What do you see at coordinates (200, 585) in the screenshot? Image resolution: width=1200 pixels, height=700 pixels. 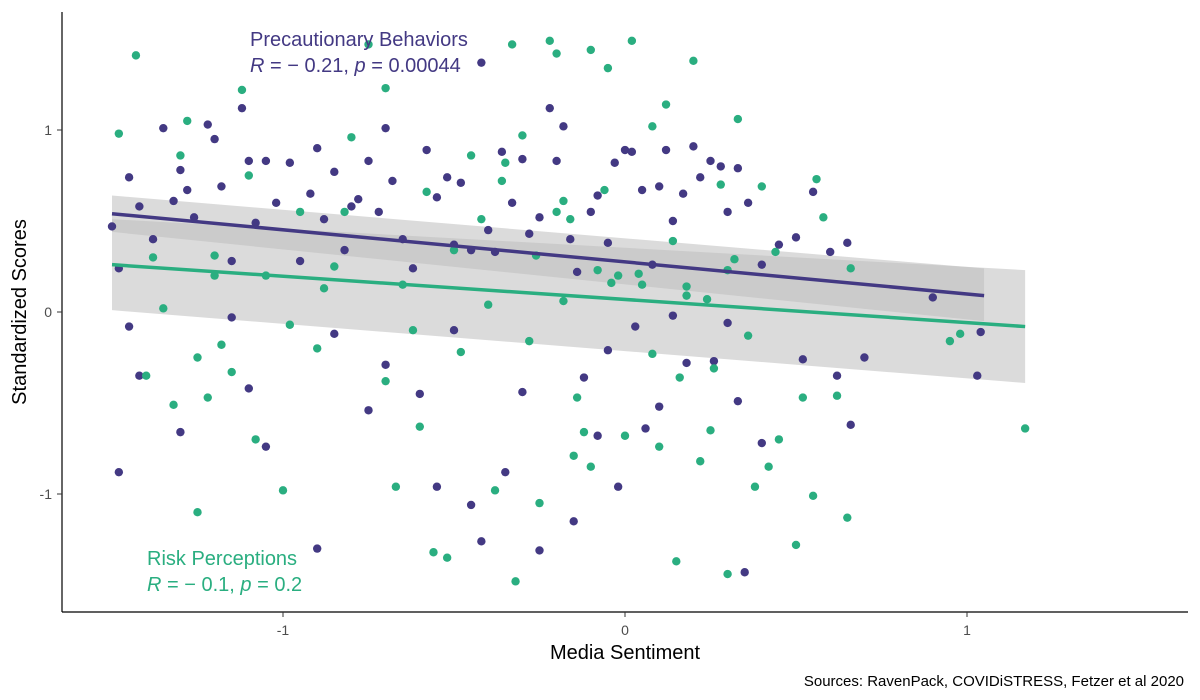 I see `risk-stat-r-value: = − 0.1,` at bounding box center [200, 585].